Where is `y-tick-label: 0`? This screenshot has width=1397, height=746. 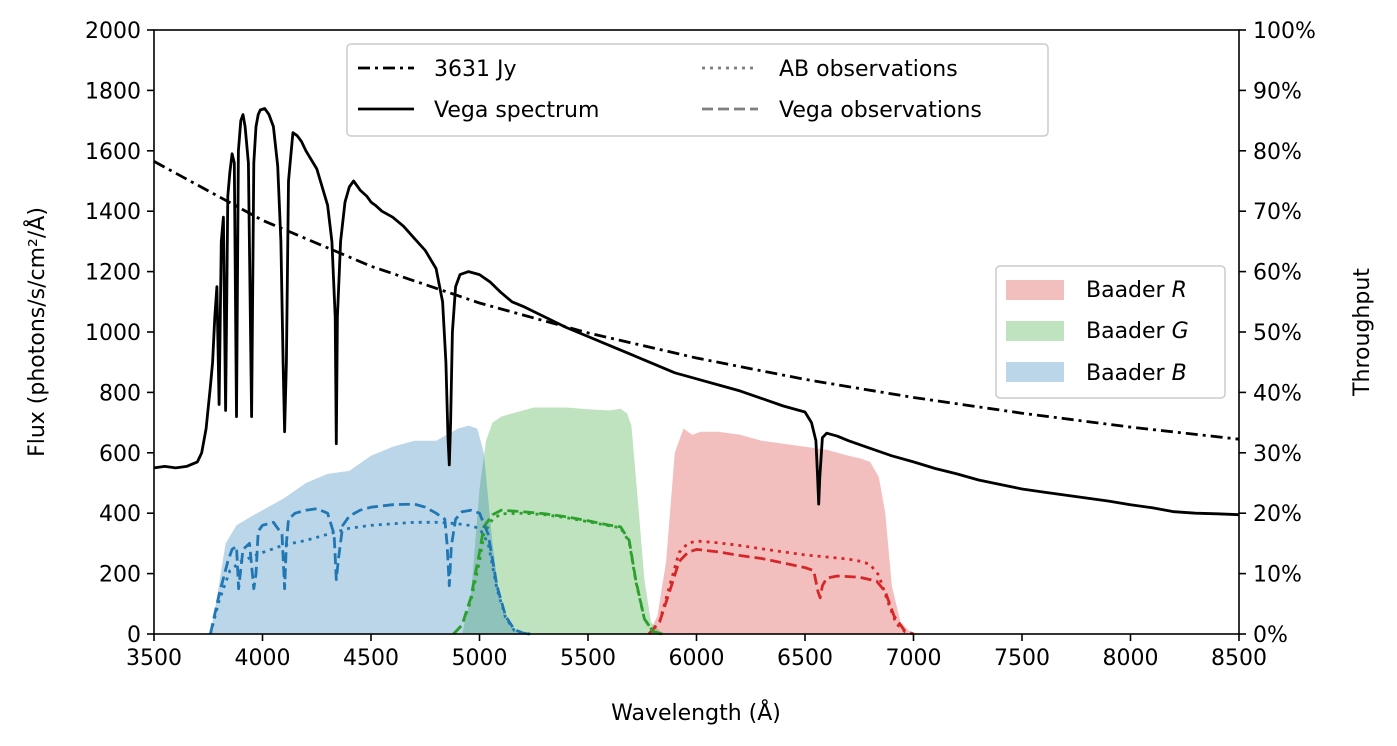 y-tick-label: 0 is located at coordinates (134, 635).